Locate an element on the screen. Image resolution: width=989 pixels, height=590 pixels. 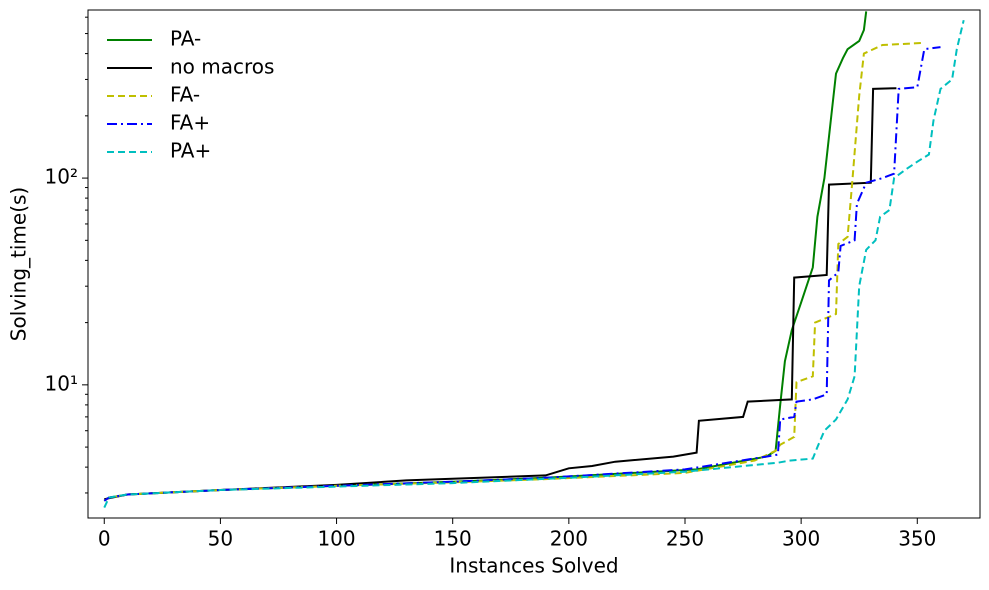
legend-label: FA+ is located at coordinates (190, 123).